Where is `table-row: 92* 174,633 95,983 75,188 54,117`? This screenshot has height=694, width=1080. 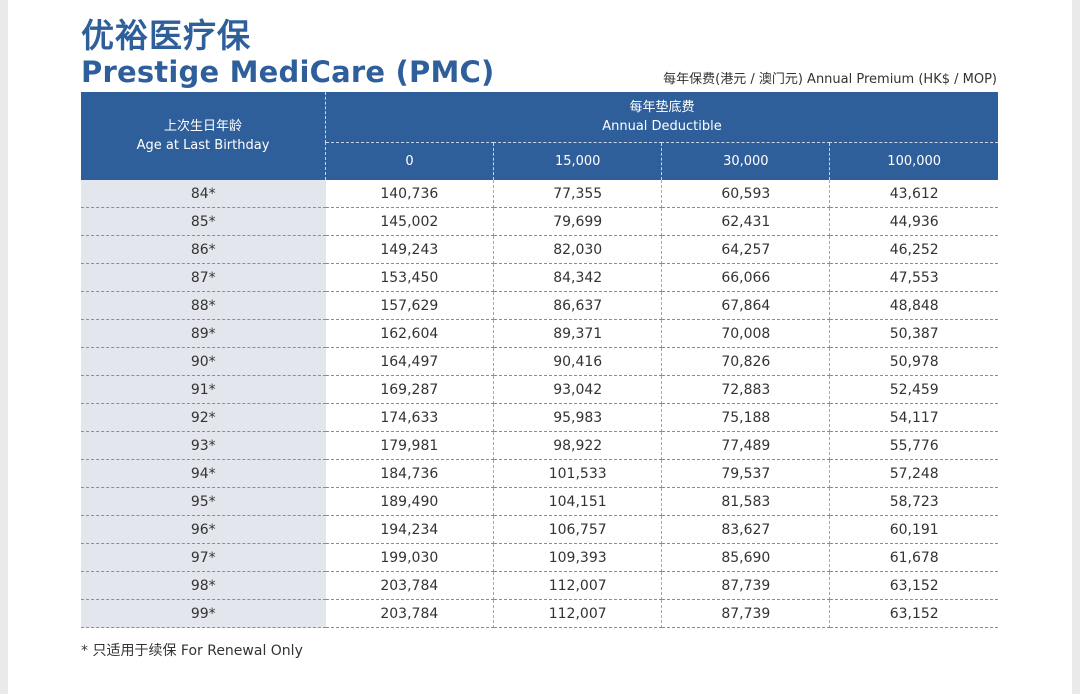 table-row: 92* 174,633 95,983 75,188 54,117 is located at coordinates (539, 417).